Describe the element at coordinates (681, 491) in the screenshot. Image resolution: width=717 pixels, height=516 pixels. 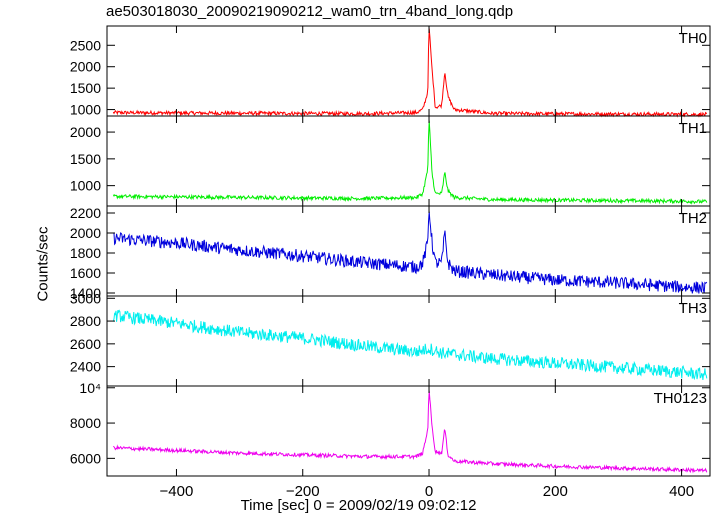
I see `x-tick-label: 400` at that location.